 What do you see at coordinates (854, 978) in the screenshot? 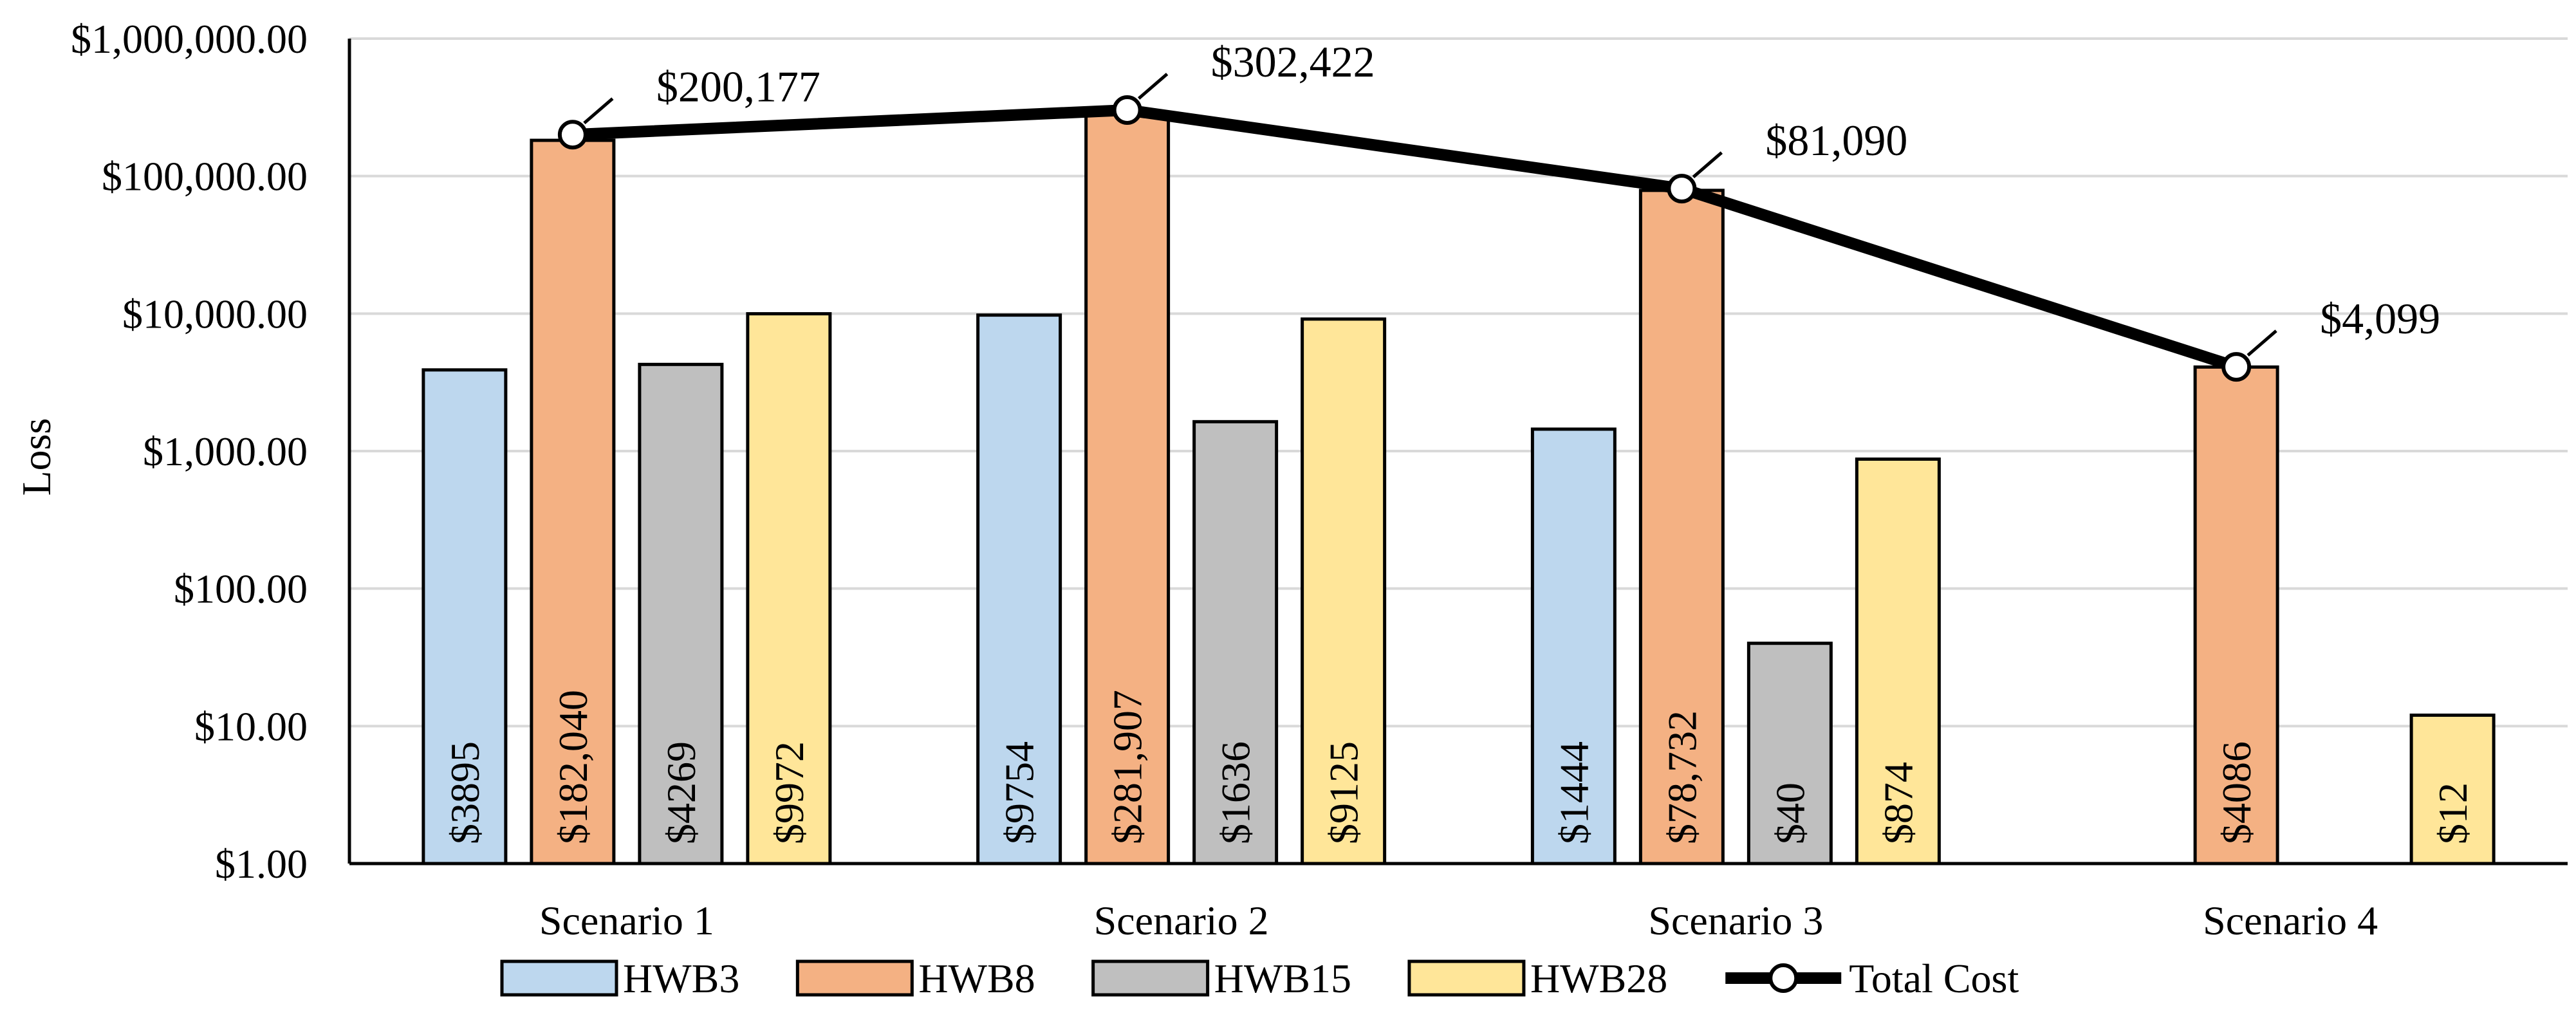
I see `legend-swatch-hwb8` at bounding box center [854, 978].